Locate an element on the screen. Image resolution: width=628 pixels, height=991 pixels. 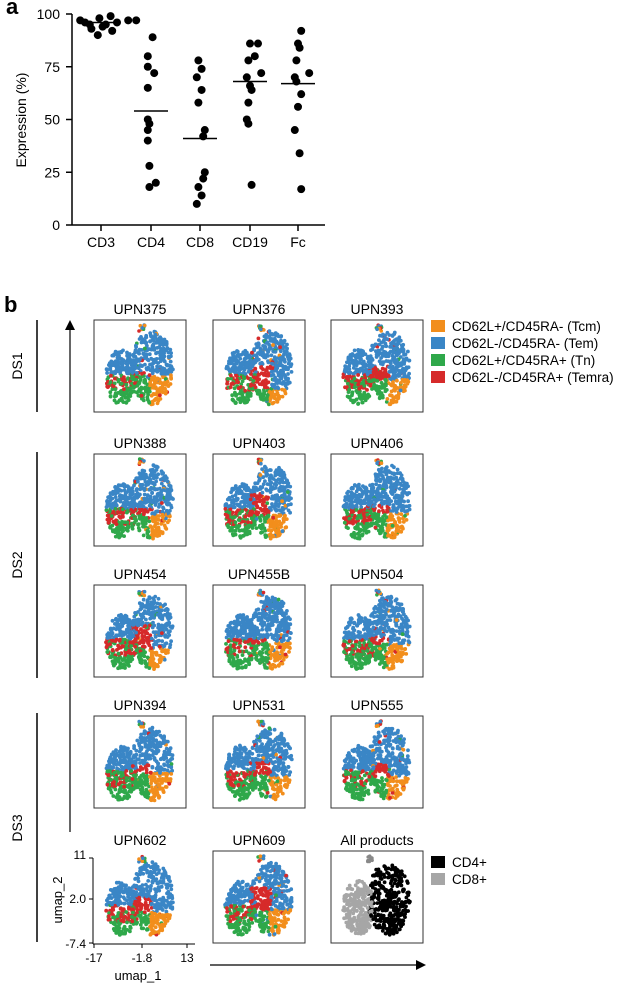
group-label-ds3: DS3 is located at coordinates (17, 827).